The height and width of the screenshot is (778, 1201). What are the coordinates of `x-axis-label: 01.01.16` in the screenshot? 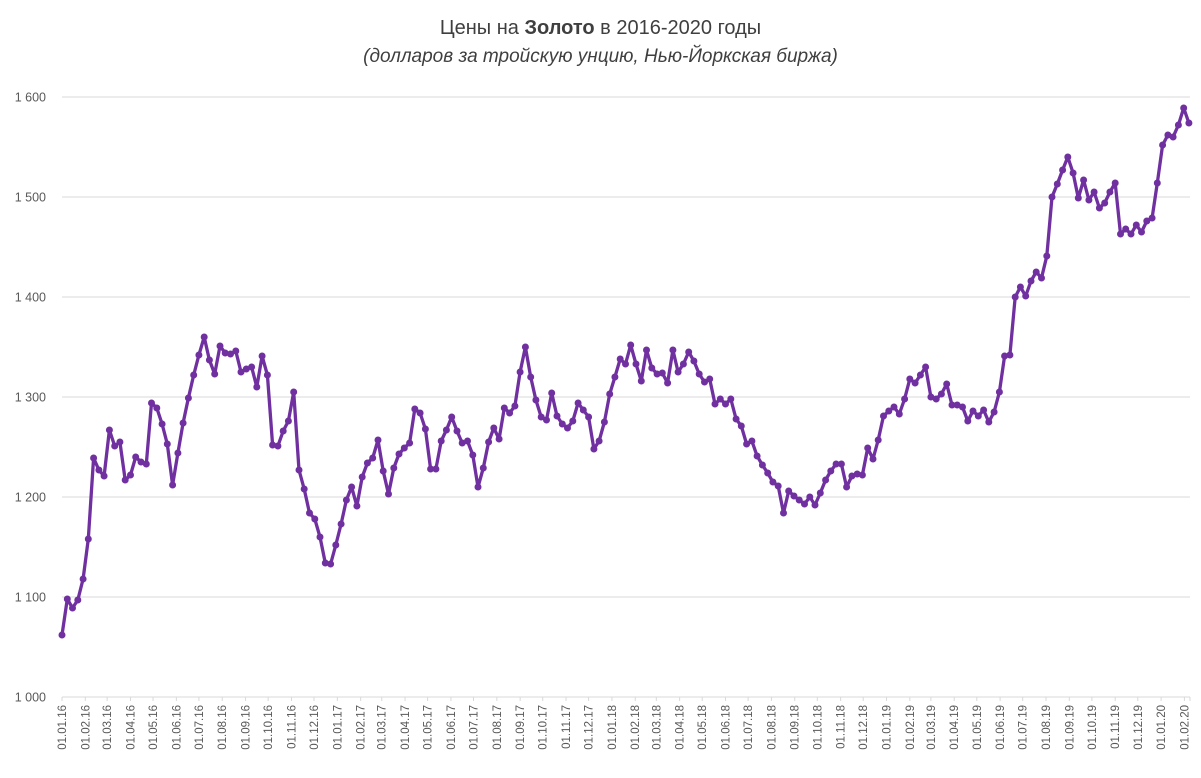 It's located at (63, 727).